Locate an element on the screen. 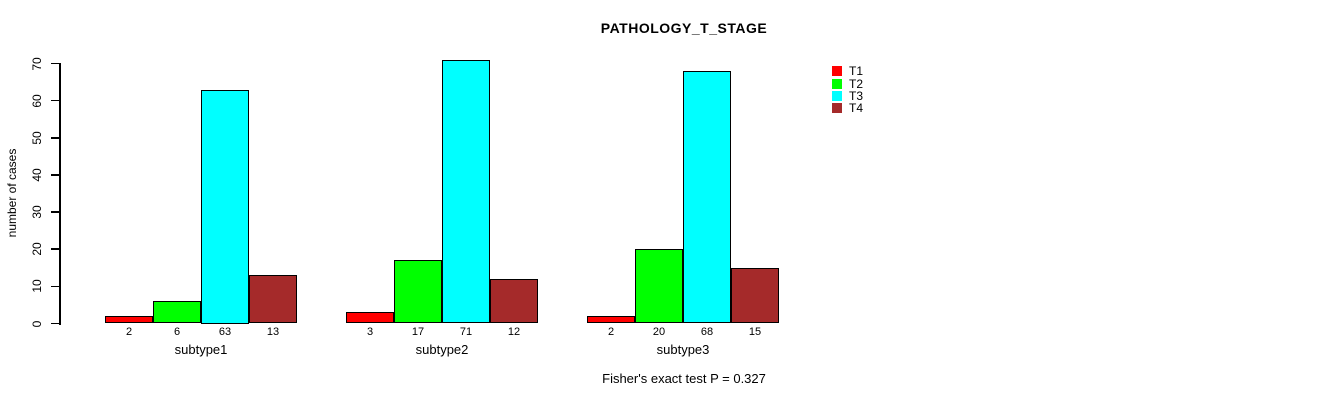  bar-t1-subtype1 is located at coordinates (129, 320).